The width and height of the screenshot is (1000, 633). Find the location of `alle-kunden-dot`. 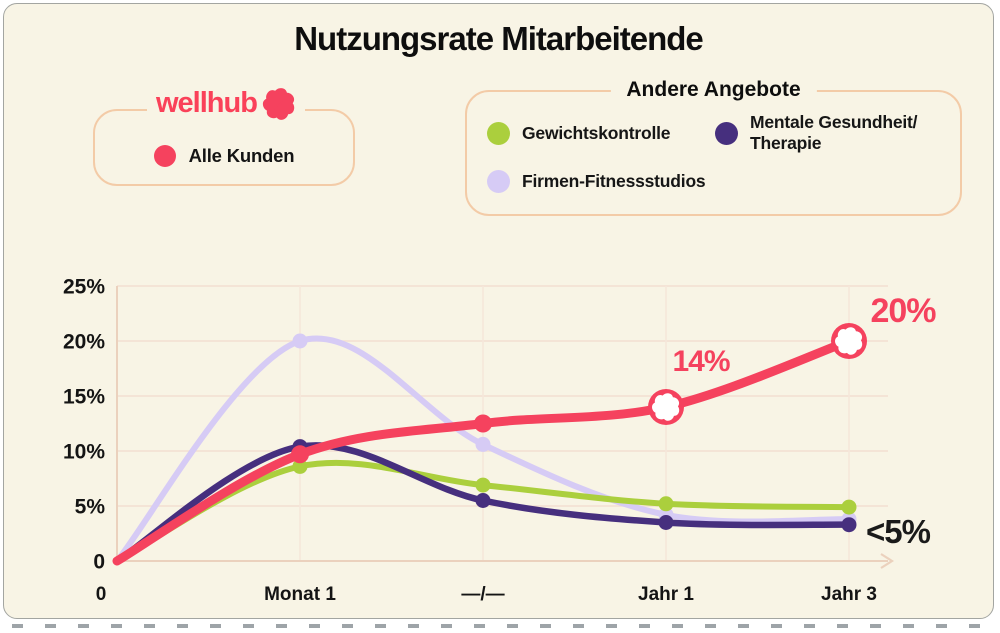

alle-kunden-dot is located at coordinates (164, 155).